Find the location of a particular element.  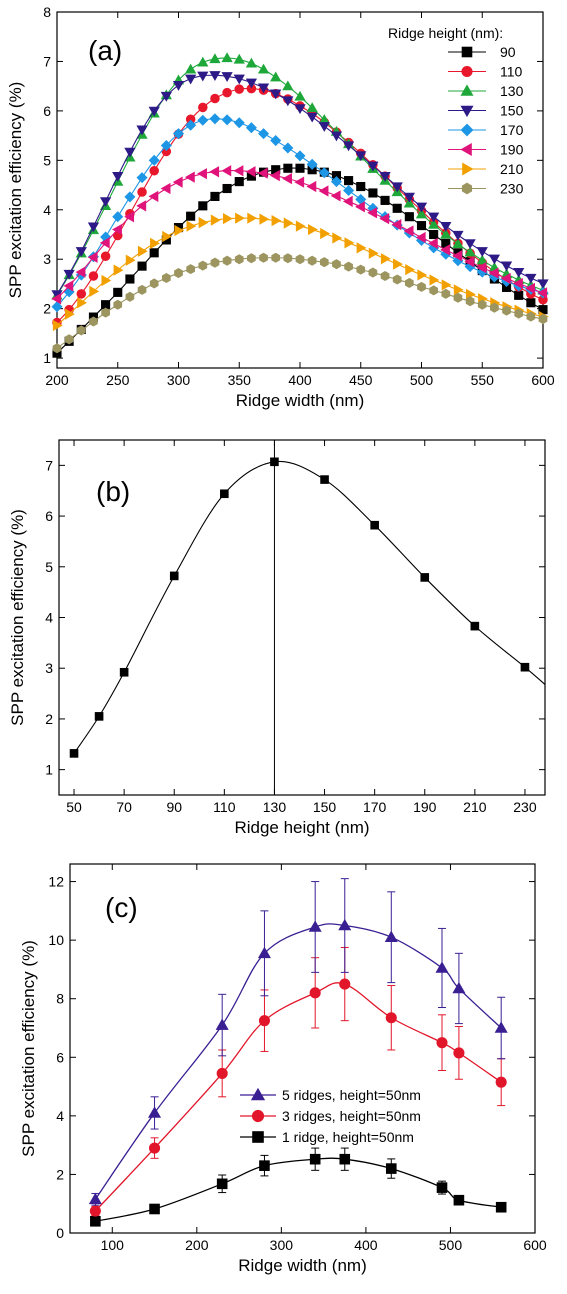

y-tick-label: 6 is located at coordinates (47, 111).